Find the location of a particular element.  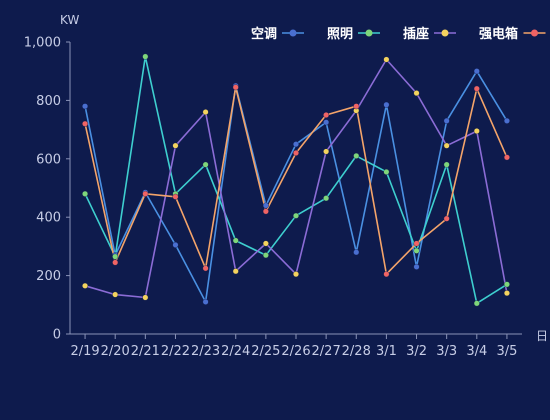

legend-item-3: 插座 is located at coordinates (429, 34).